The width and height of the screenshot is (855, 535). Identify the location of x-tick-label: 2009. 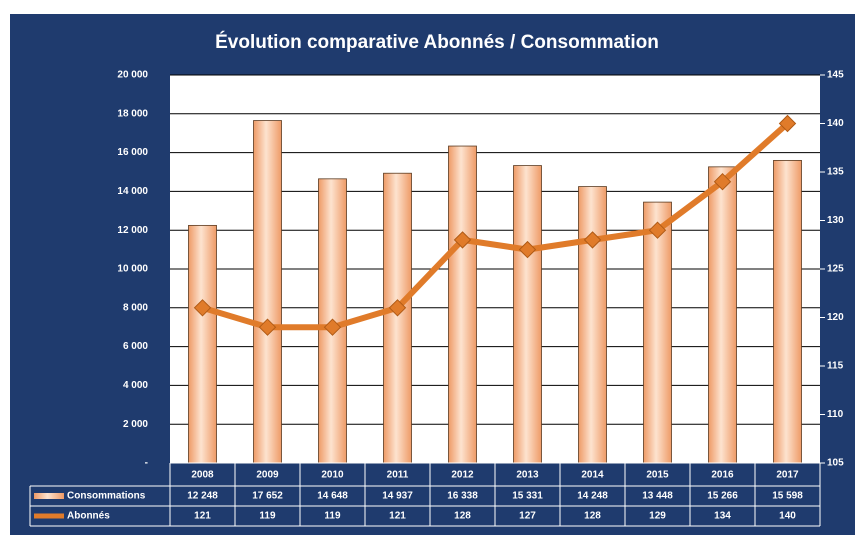
(267, 475).